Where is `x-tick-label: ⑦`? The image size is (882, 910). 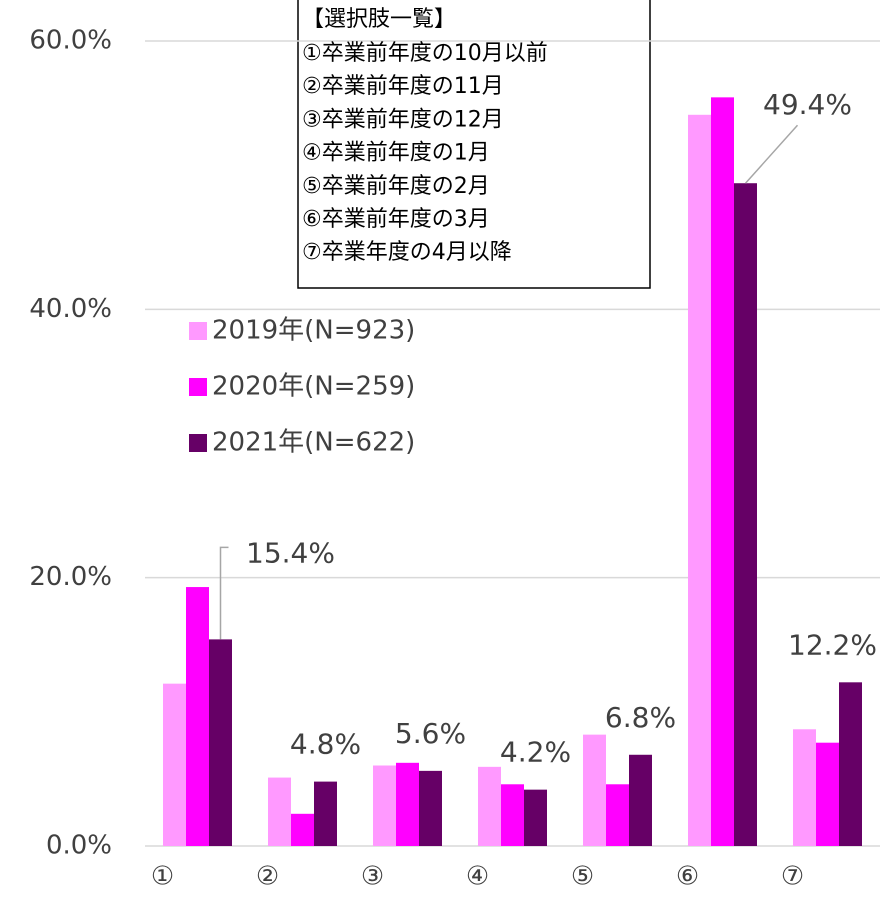 x-tick-label: ⑦ is located at coordinates (792, 877).